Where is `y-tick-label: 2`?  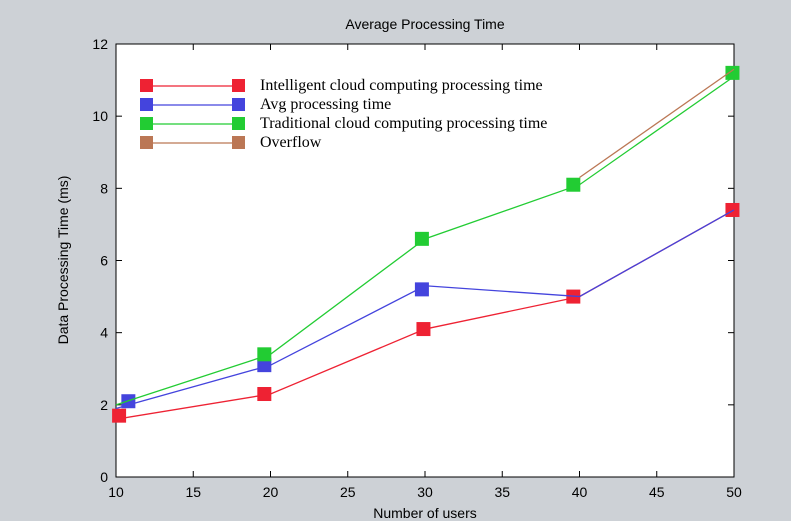 y-tick-label: 2 is located at coordinates (104, 405).